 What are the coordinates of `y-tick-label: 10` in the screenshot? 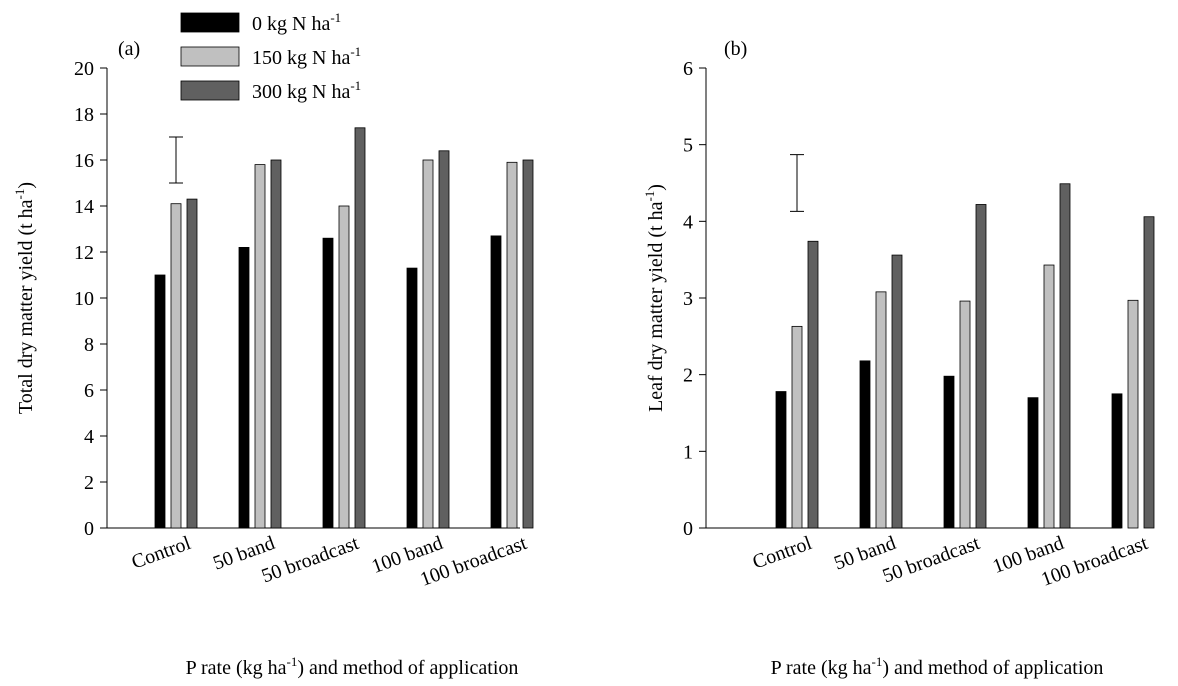 It's located at (84, 299).